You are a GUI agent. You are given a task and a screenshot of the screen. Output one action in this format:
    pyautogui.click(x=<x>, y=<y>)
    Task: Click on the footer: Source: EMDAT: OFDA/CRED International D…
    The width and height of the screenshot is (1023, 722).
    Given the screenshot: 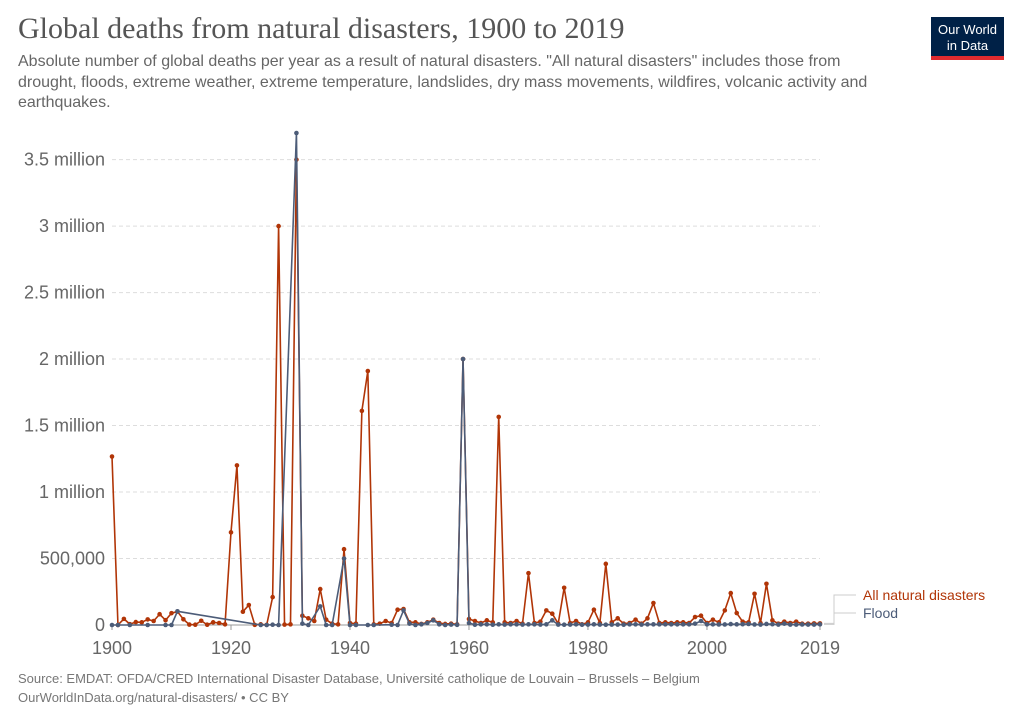 What is the action you would take?
    pyautogui.click(x=359, y=688)
    